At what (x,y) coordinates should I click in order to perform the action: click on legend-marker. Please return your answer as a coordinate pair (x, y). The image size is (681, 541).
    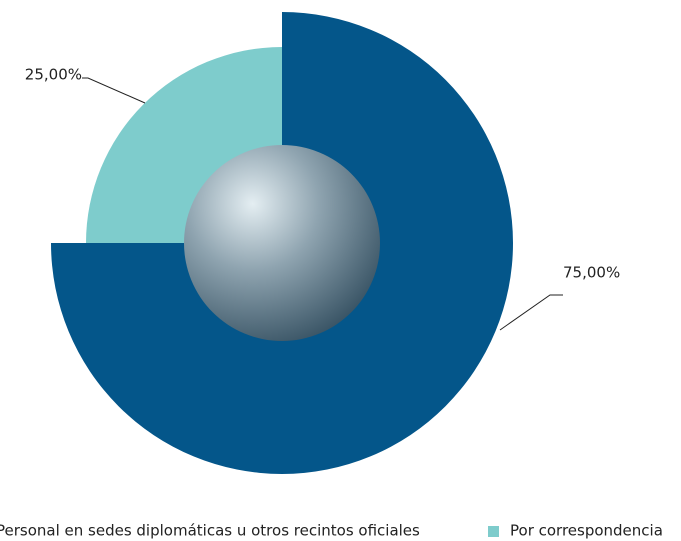
    Looking at the image, I should click on (493, 531).